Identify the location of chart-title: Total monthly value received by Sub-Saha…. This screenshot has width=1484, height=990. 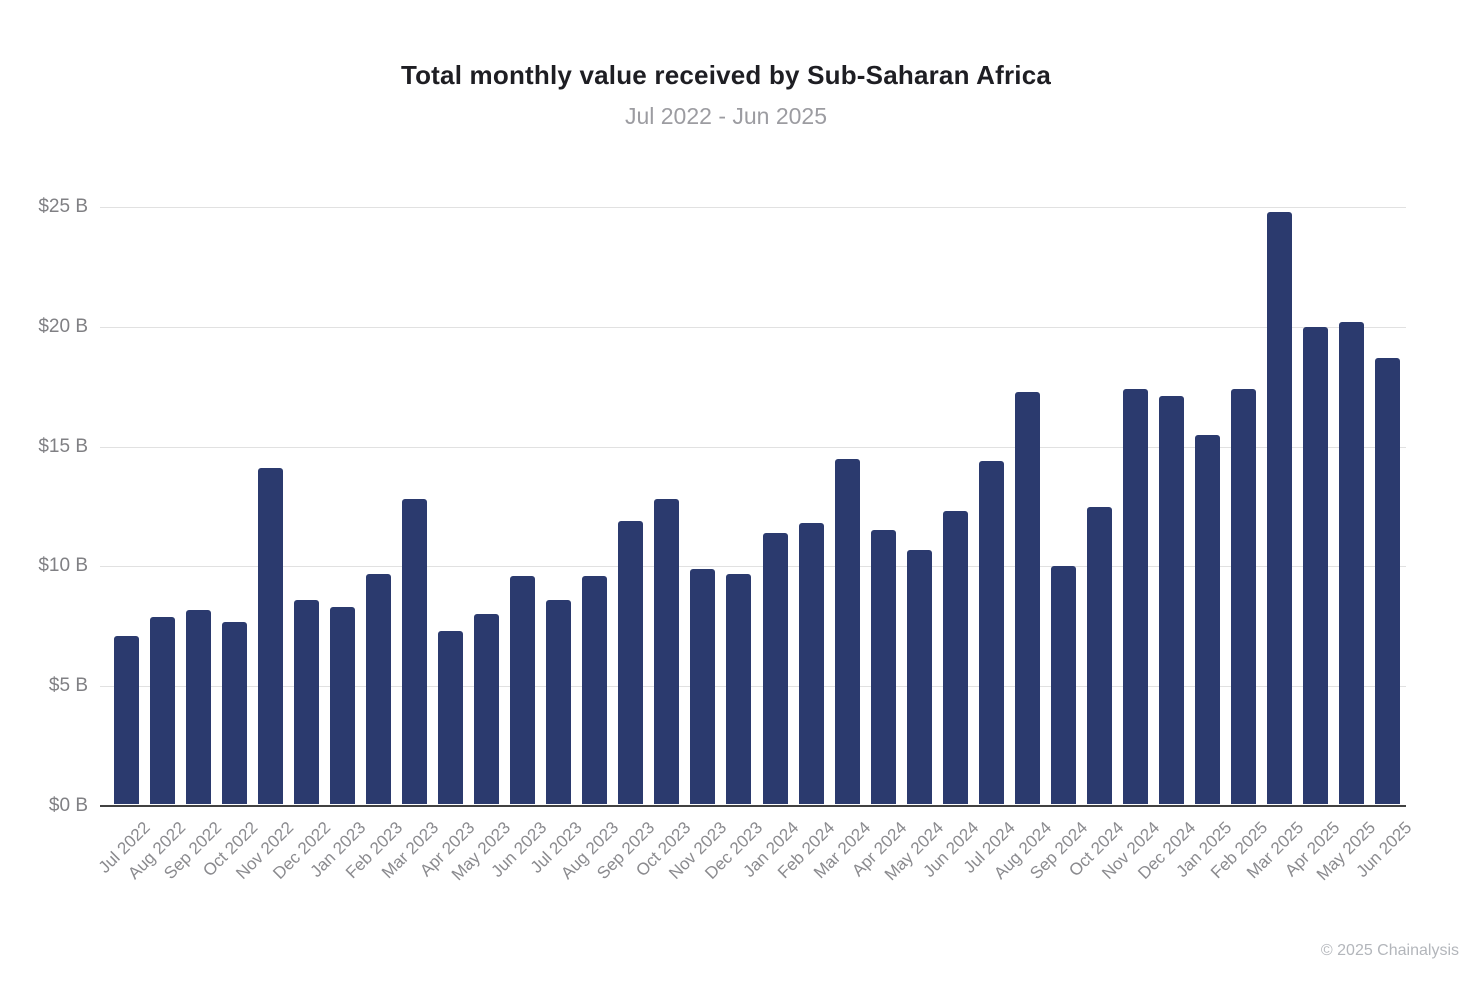
(726, 75).